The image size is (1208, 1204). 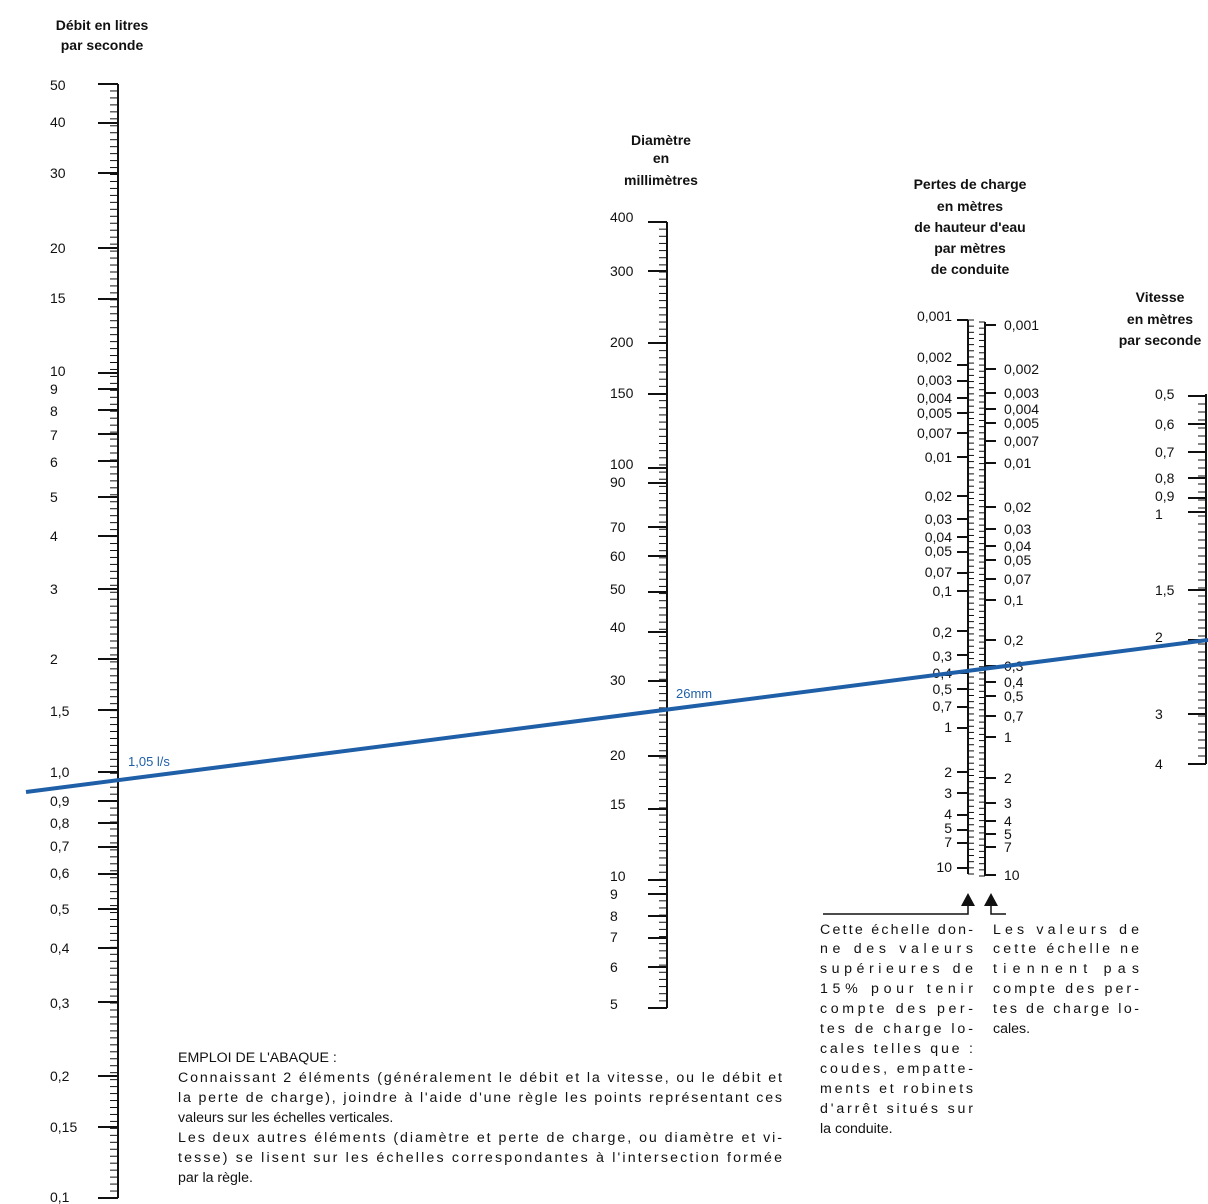 What do you see at coordinates (991, 899) in the screenshot?
I see `right-scale-arrow` at bounding box center [991, 899].